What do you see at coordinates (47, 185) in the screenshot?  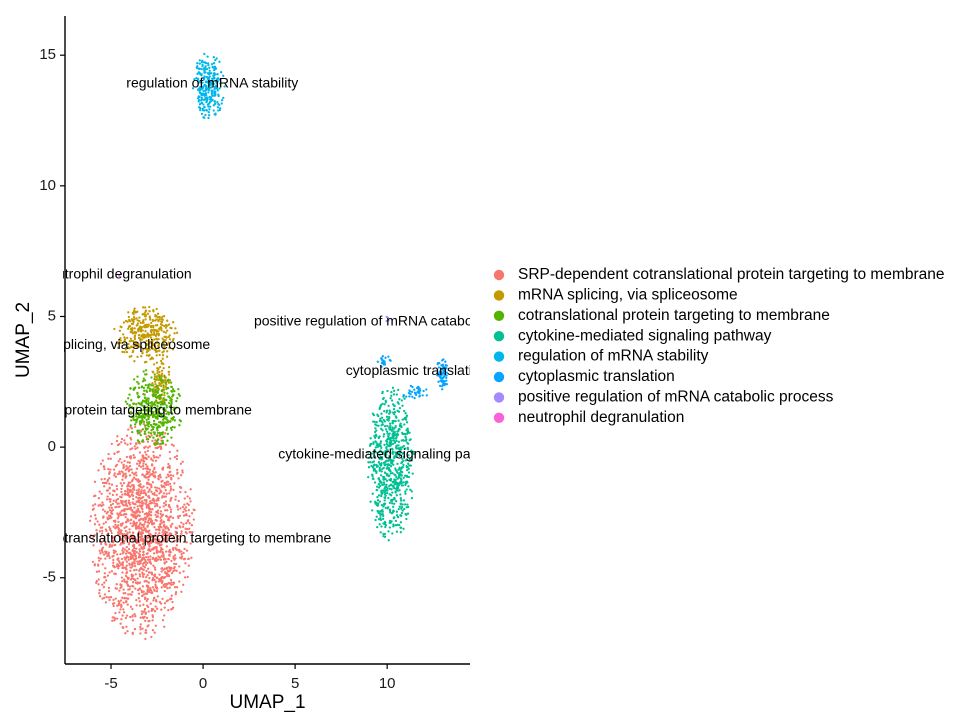 I see `y-tick-label: 10` at bounding box center [47, 185].